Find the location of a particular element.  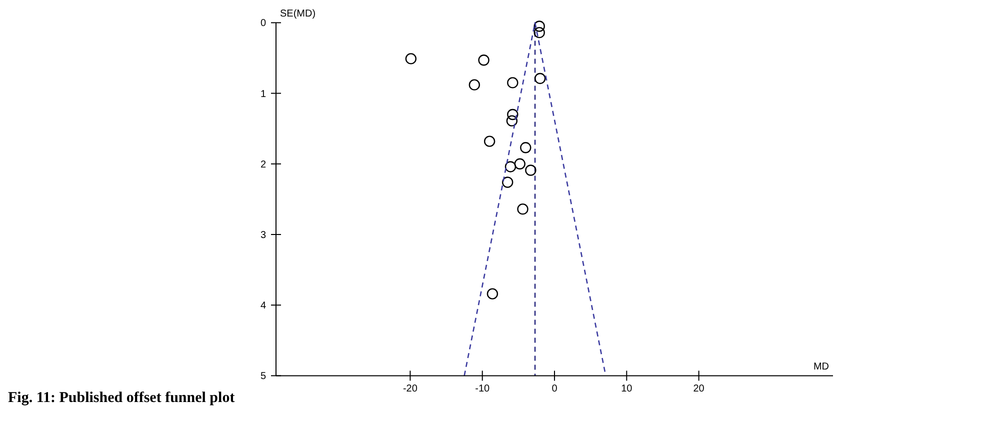

x-tick-label: 10 is located at coordinates (627, 389).